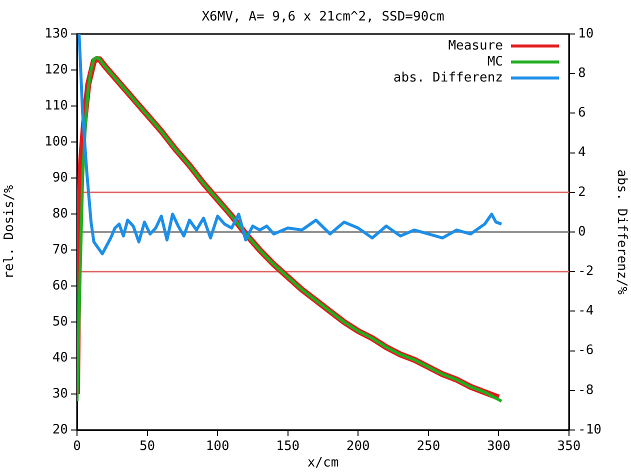 The image size is (631, 473). Describe the element at coordinates (60, 358) in the screenshot. I see `y-tick-label: 40` at that location.